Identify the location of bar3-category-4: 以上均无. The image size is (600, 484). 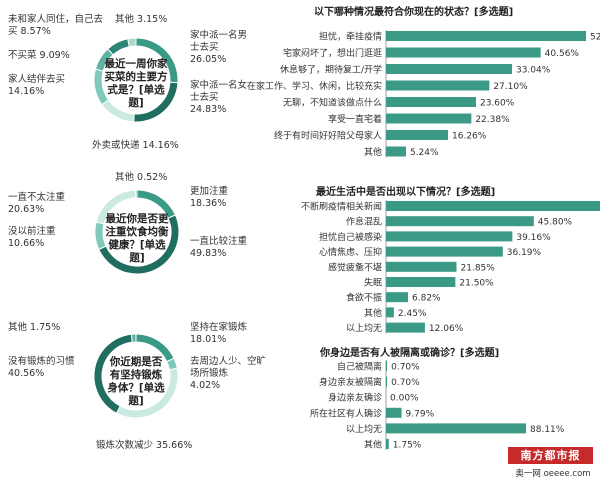
(364, 429).